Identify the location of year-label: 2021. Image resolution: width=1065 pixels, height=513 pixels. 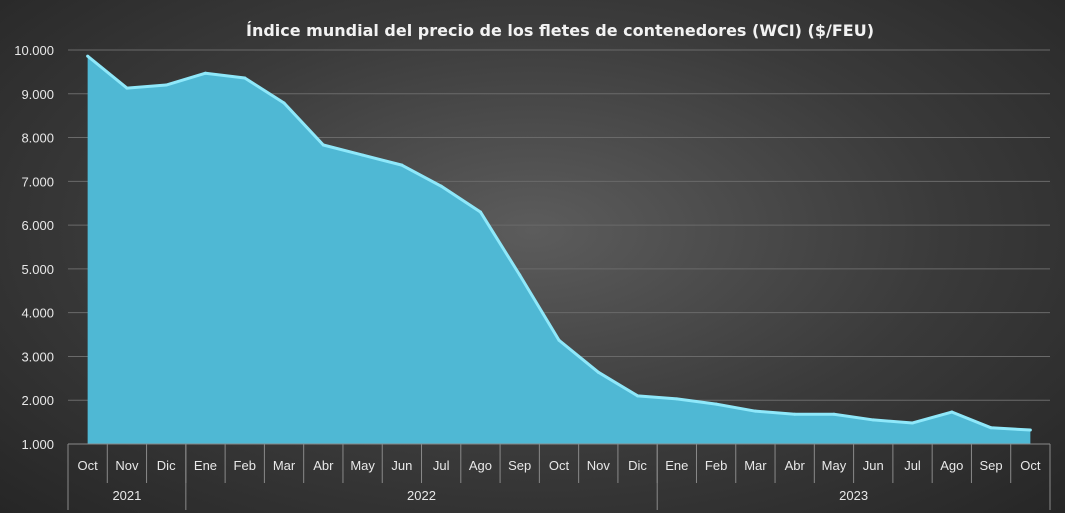
(126, 495).